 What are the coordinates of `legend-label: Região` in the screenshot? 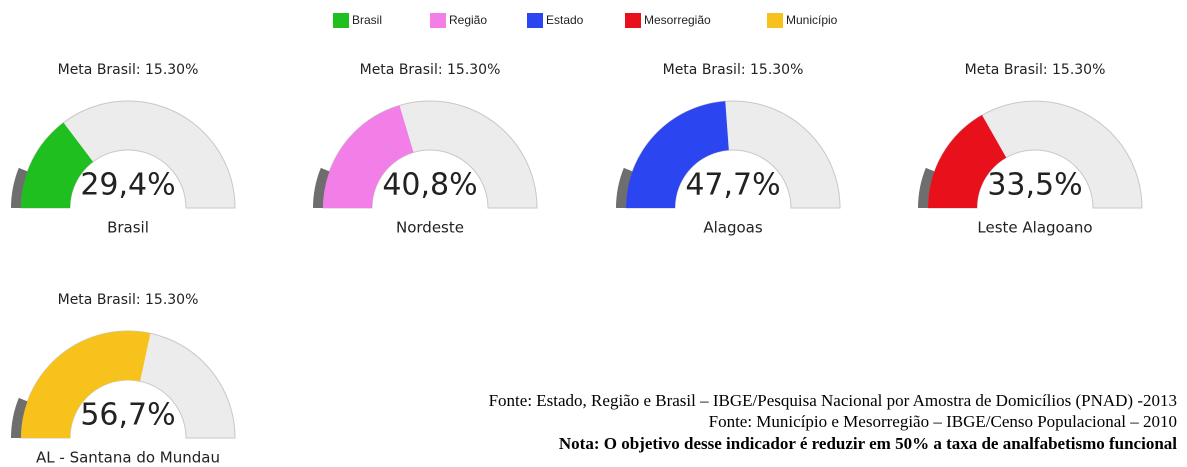 It's located at (468, 20).